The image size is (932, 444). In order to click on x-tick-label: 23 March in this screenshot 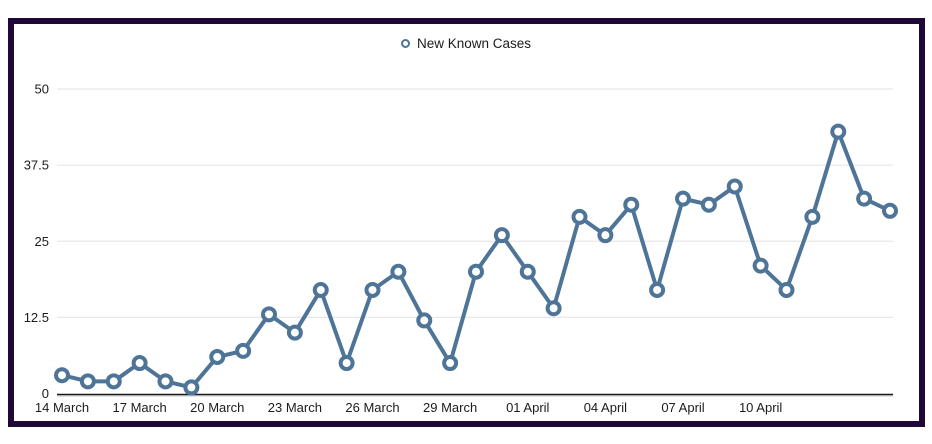, I will do `click(295, 407)`.